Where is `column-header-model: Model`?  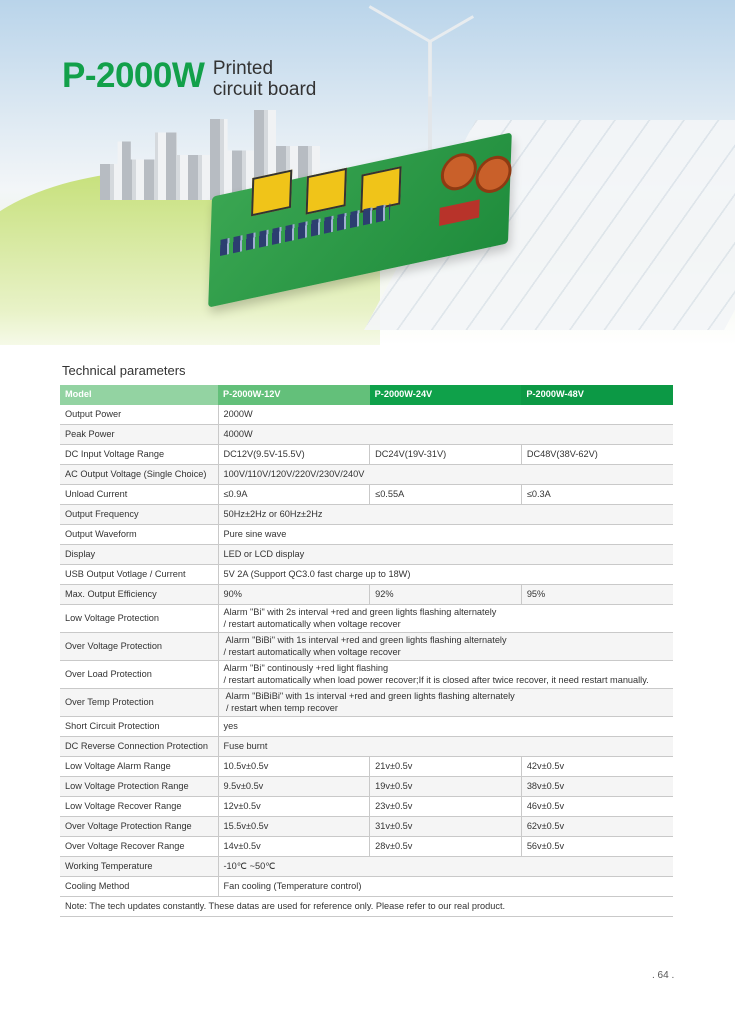 column-header-model: Model is located at coordinates (139, 395).